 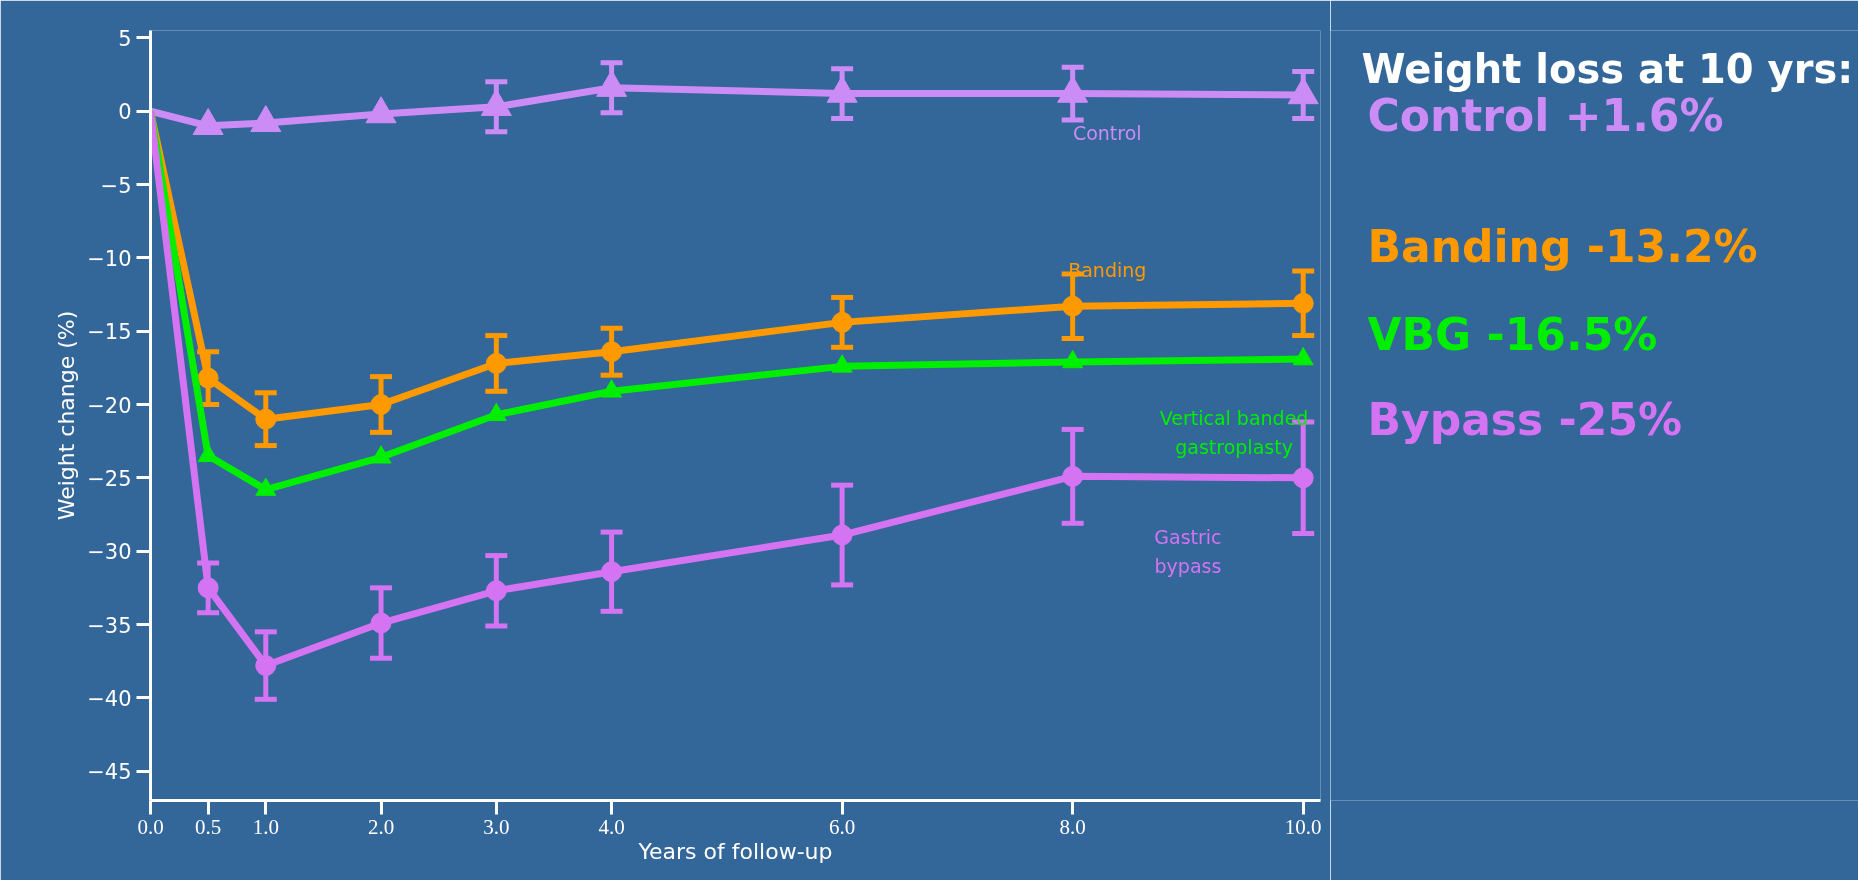 What do you see at coordinates (1562, 246) in the screenshot?
I see `text: Banding -13.2%` at bounding box center [1562, 246].